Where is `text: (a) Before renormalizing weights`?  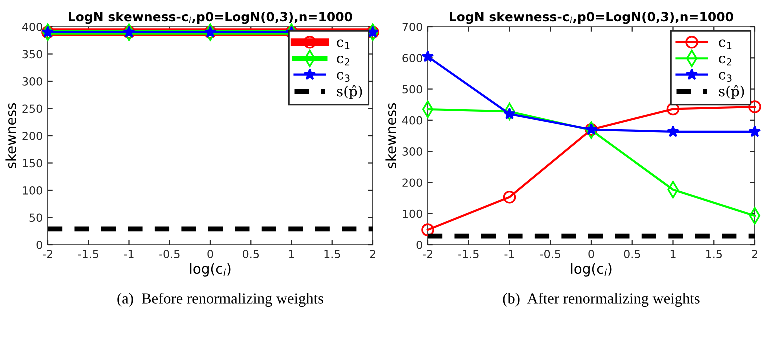
text: (a) Before renormalizing weights is located at coordinates (221, 300).